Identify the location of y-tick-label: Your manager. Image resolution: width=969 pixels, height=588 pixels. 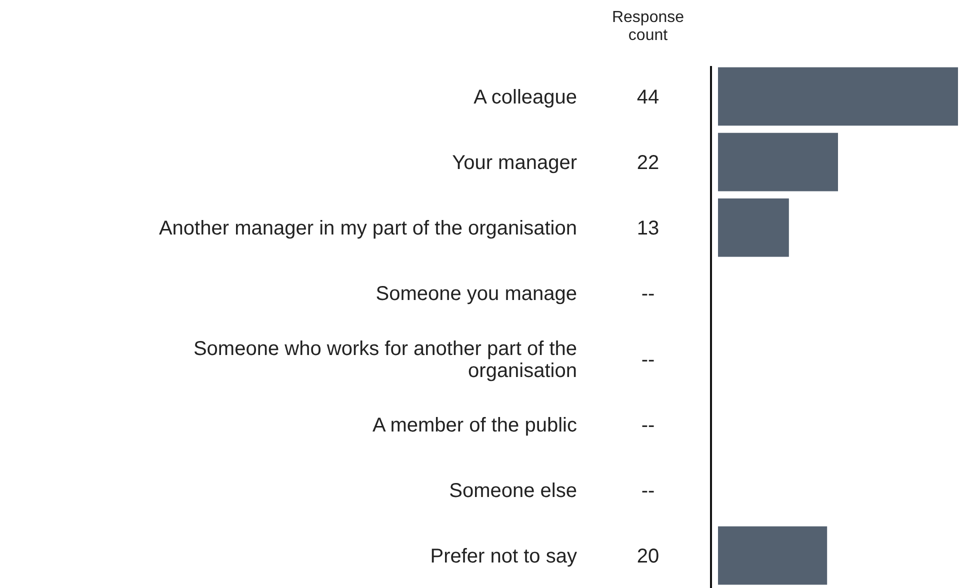
(515, 163).